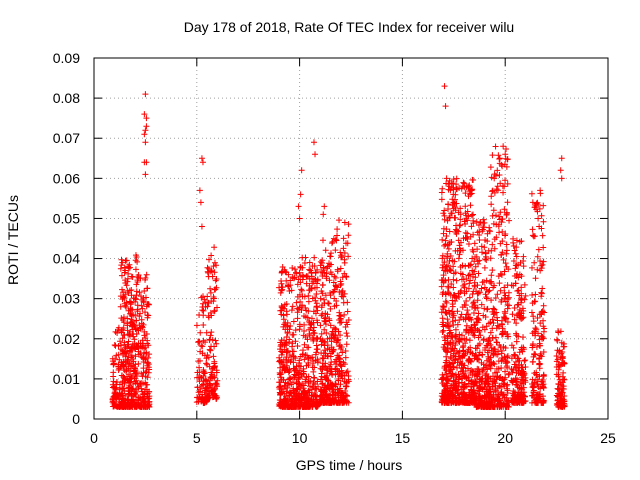 Image resolution: width=640 pixels, height=480 pixels. Describe the element at coordinates (13, 240) in the screenshot. I see `y-axis-label: ROTI / TECUs` at that location.